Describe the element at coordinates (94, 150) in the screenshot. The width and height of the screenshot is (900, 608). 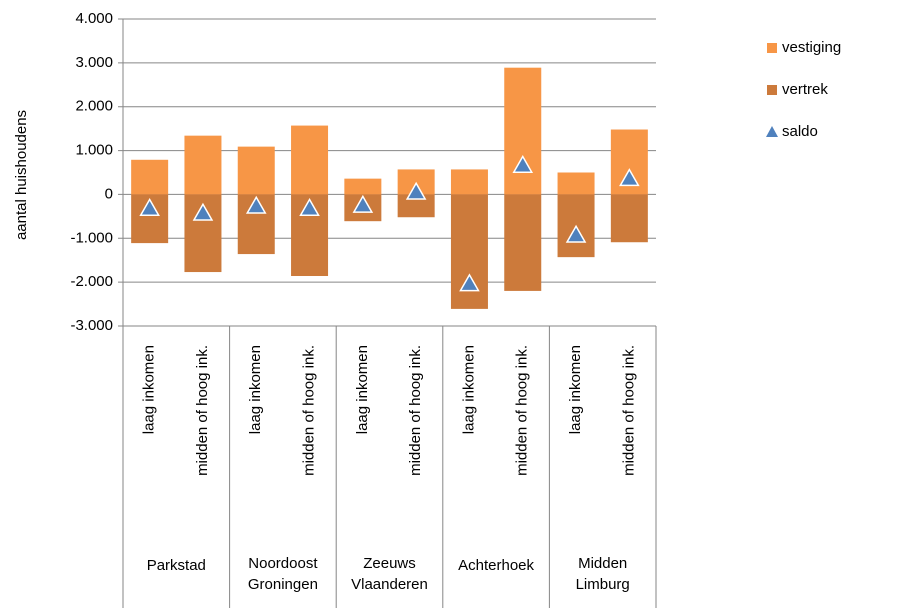
I see `y-tick-label: 1.000` at that location.